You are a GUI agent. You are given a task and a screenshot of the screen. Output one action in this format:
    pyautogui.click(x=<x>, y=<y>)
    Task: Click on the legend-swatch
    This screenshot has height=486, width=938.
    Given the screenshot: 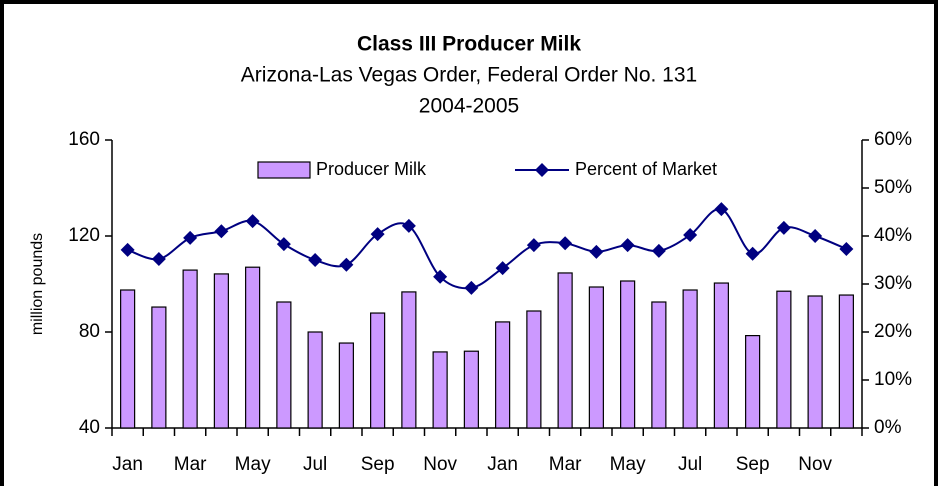 What is the action you would take?
    pyautogui.click(x=284, y=170)
    